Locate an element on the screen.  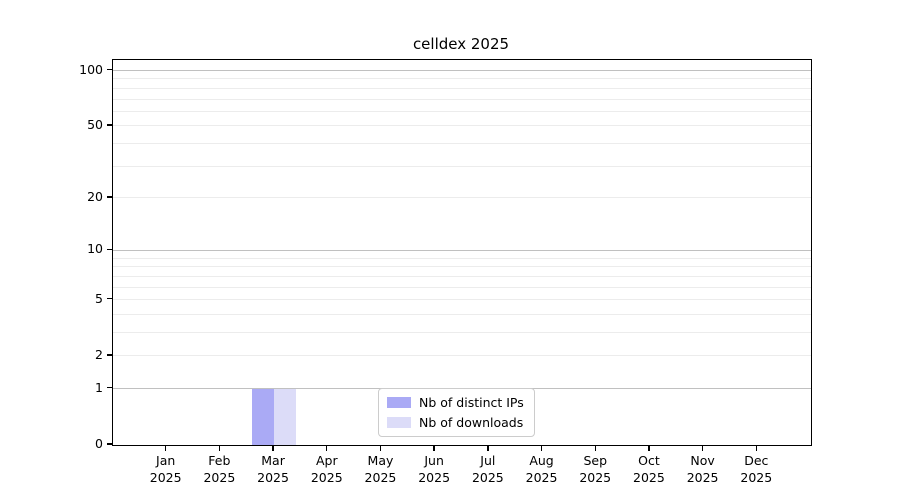
legend-swatch-downloads is located at coordinates (399, 422).